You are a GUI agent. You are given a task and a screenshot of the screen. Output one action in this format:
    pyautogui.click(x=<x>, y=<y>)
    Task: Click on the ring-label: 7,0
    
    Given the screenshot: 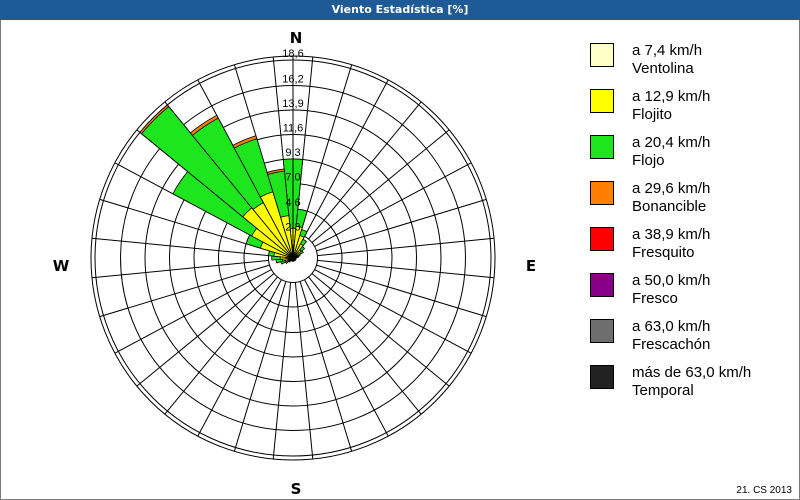 What is the action you would take?
    pyautogui.click(x=292, y=177)
    